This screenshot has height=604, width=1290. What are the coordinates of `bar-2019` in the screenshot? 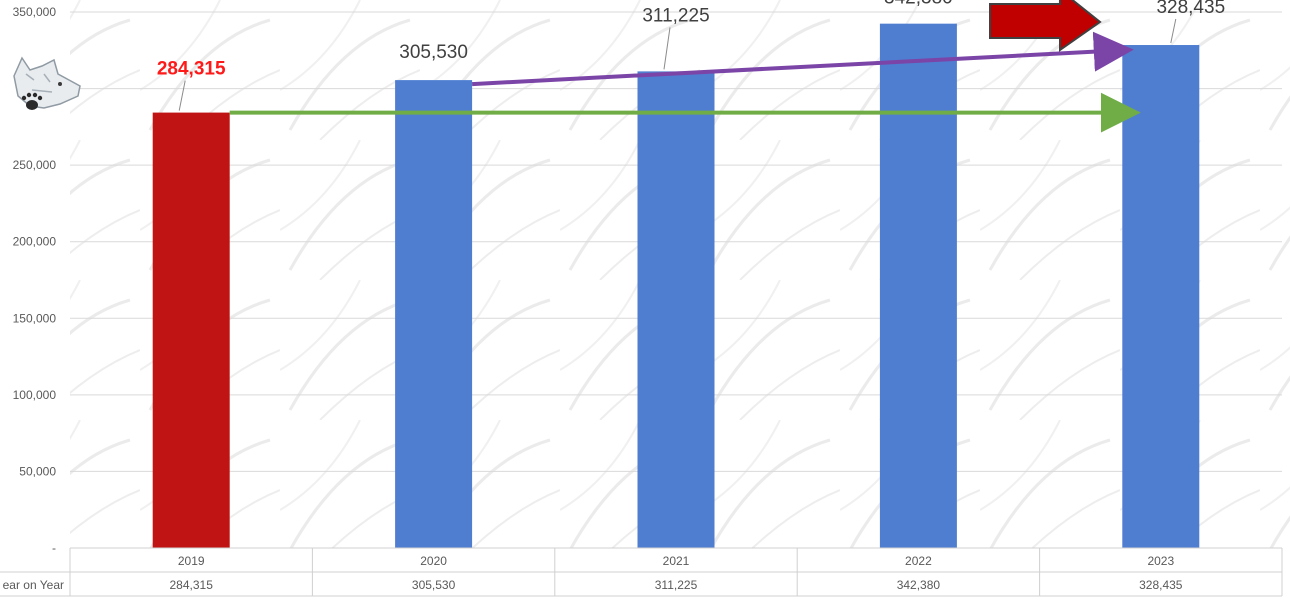 It's located at (191, 330).